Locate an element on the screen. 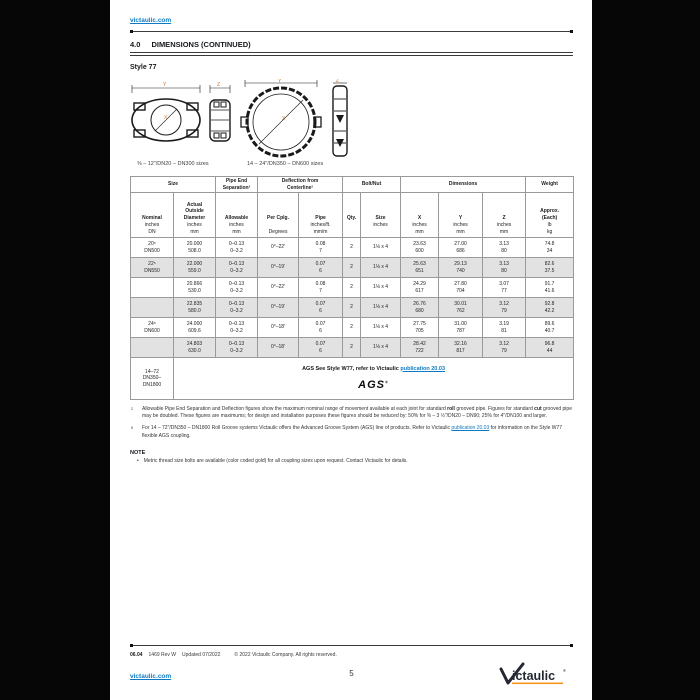 Image resolution: width=700 pixels, height=700 pixels. col-header-actual-od: Actual Outside Diameter inches mm is located at coordinates (194, 215).